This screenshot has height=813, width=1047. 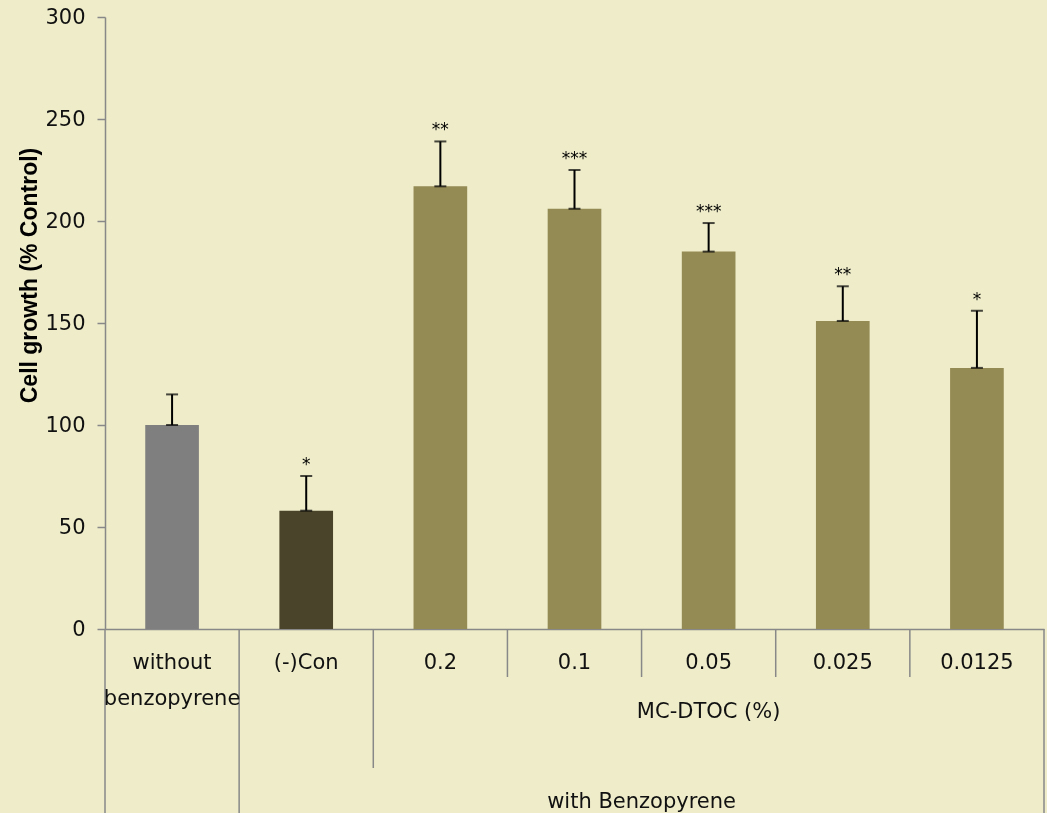 I want to click on y-tick-label: 300, so click(x=65, y=16).